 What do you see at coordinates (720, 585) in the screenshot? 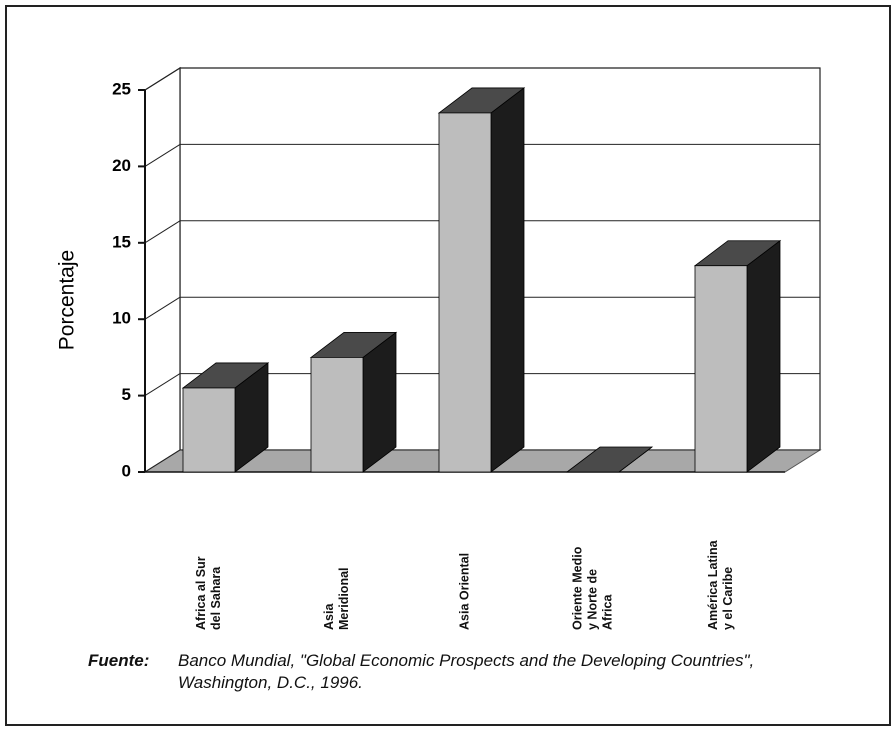
I see `x-tick-label: América Latina y el Caribe` at bounding box center [720, 585].